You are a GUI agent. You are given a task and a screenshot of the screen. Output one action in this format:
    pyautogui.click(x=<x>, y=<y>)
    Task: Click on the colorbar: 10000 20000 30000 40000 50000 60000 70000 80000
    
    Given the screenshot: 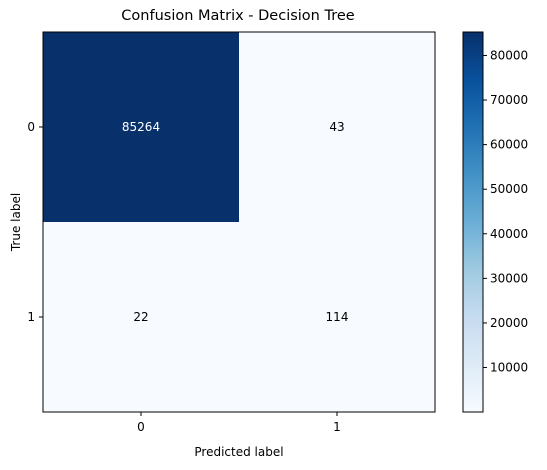 What is the action you would take?
    pyautogui.click(x=495, y=222)
    